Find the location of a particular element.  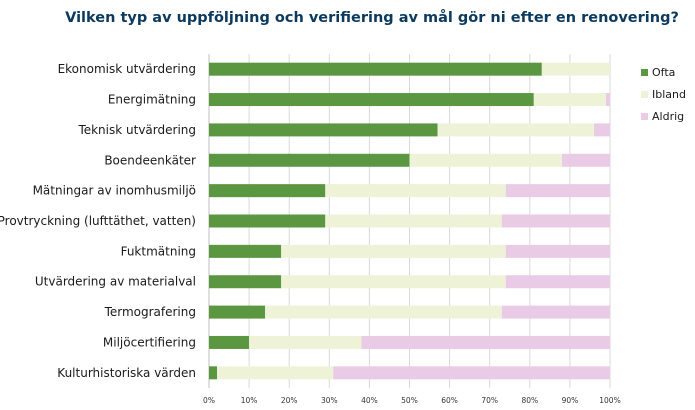

x-tick-label: 40% is located at coordinates (369, 400).